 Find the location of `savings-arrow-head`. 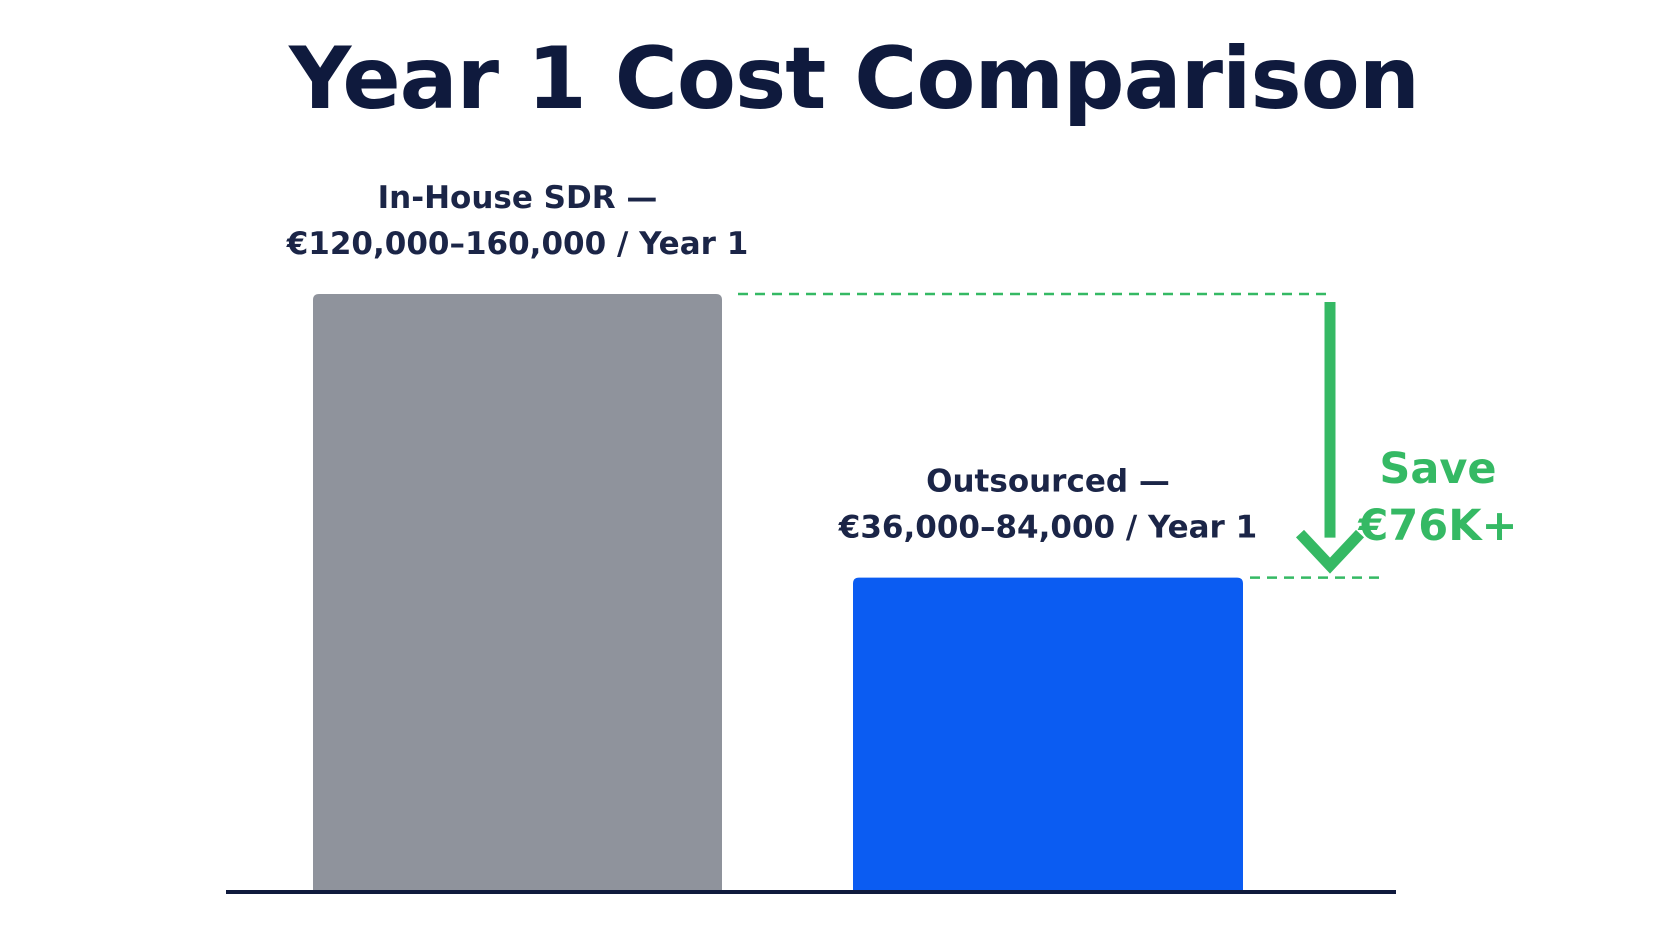

savings-arrow-head is located at coordinates (1330, 551).